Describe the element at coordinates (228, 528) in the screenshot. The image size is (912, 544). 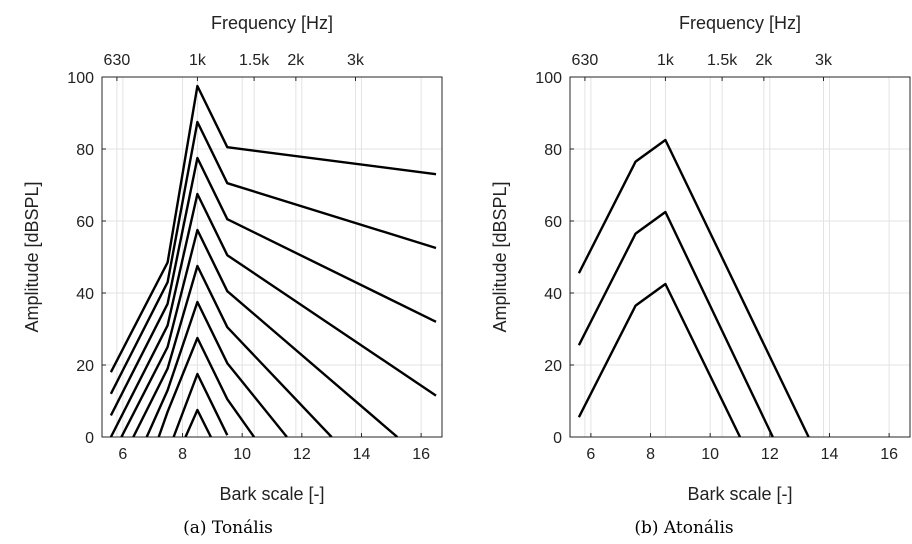
I see `panel-caption-a: (a) Tonális` at that location.